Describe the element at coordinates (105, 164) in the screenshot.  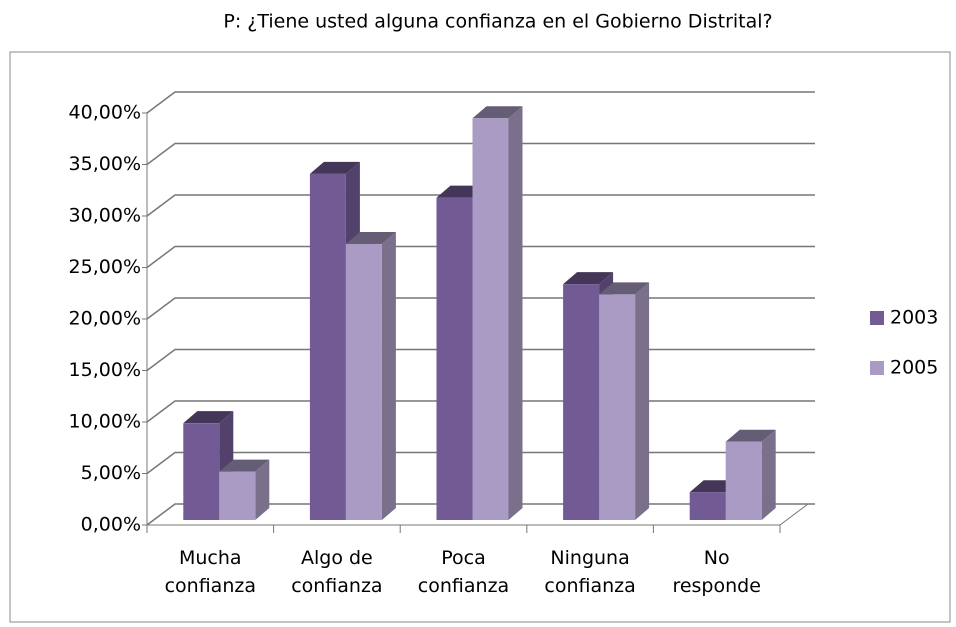
I see `y-tick-label: 35,00%` at that location.